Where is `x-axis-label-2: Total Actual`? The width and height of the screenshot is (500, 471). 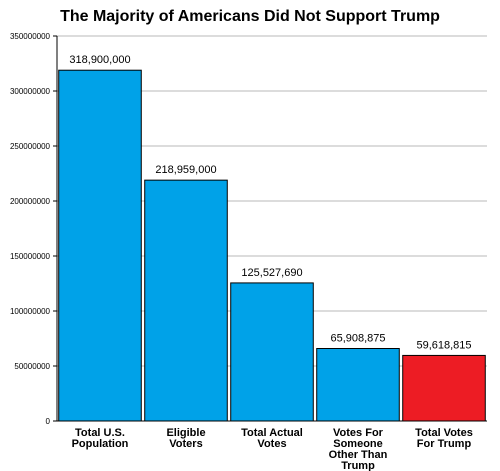
x-axis-label-2: Total Actual is located at coordinates (272, 433).